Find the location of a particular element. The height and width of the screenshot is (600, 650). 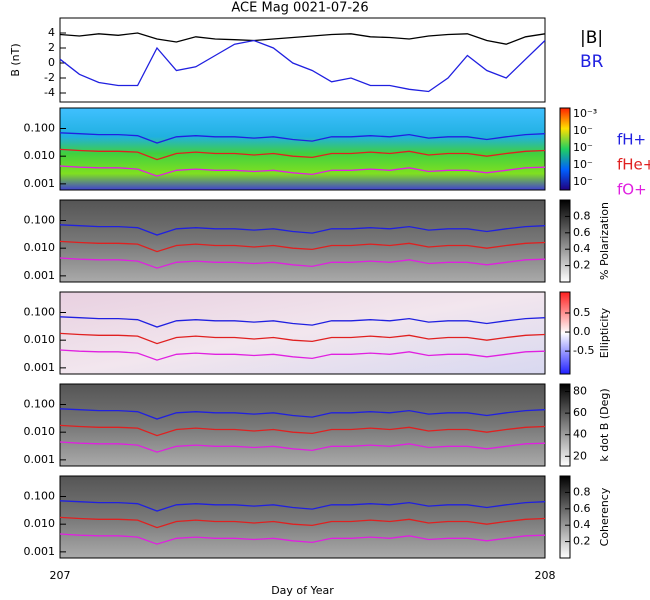

colorbar-label: Coherency is located at coordinates (604, 516).